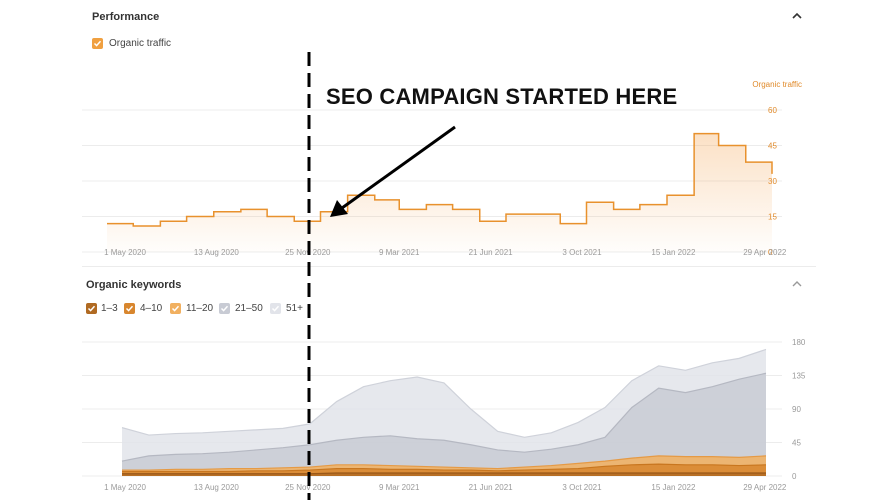  What do you see at coordinates (799, 342) in the screenshot?
I see `y-tick-label: 180` at bounding box center [799, 342].